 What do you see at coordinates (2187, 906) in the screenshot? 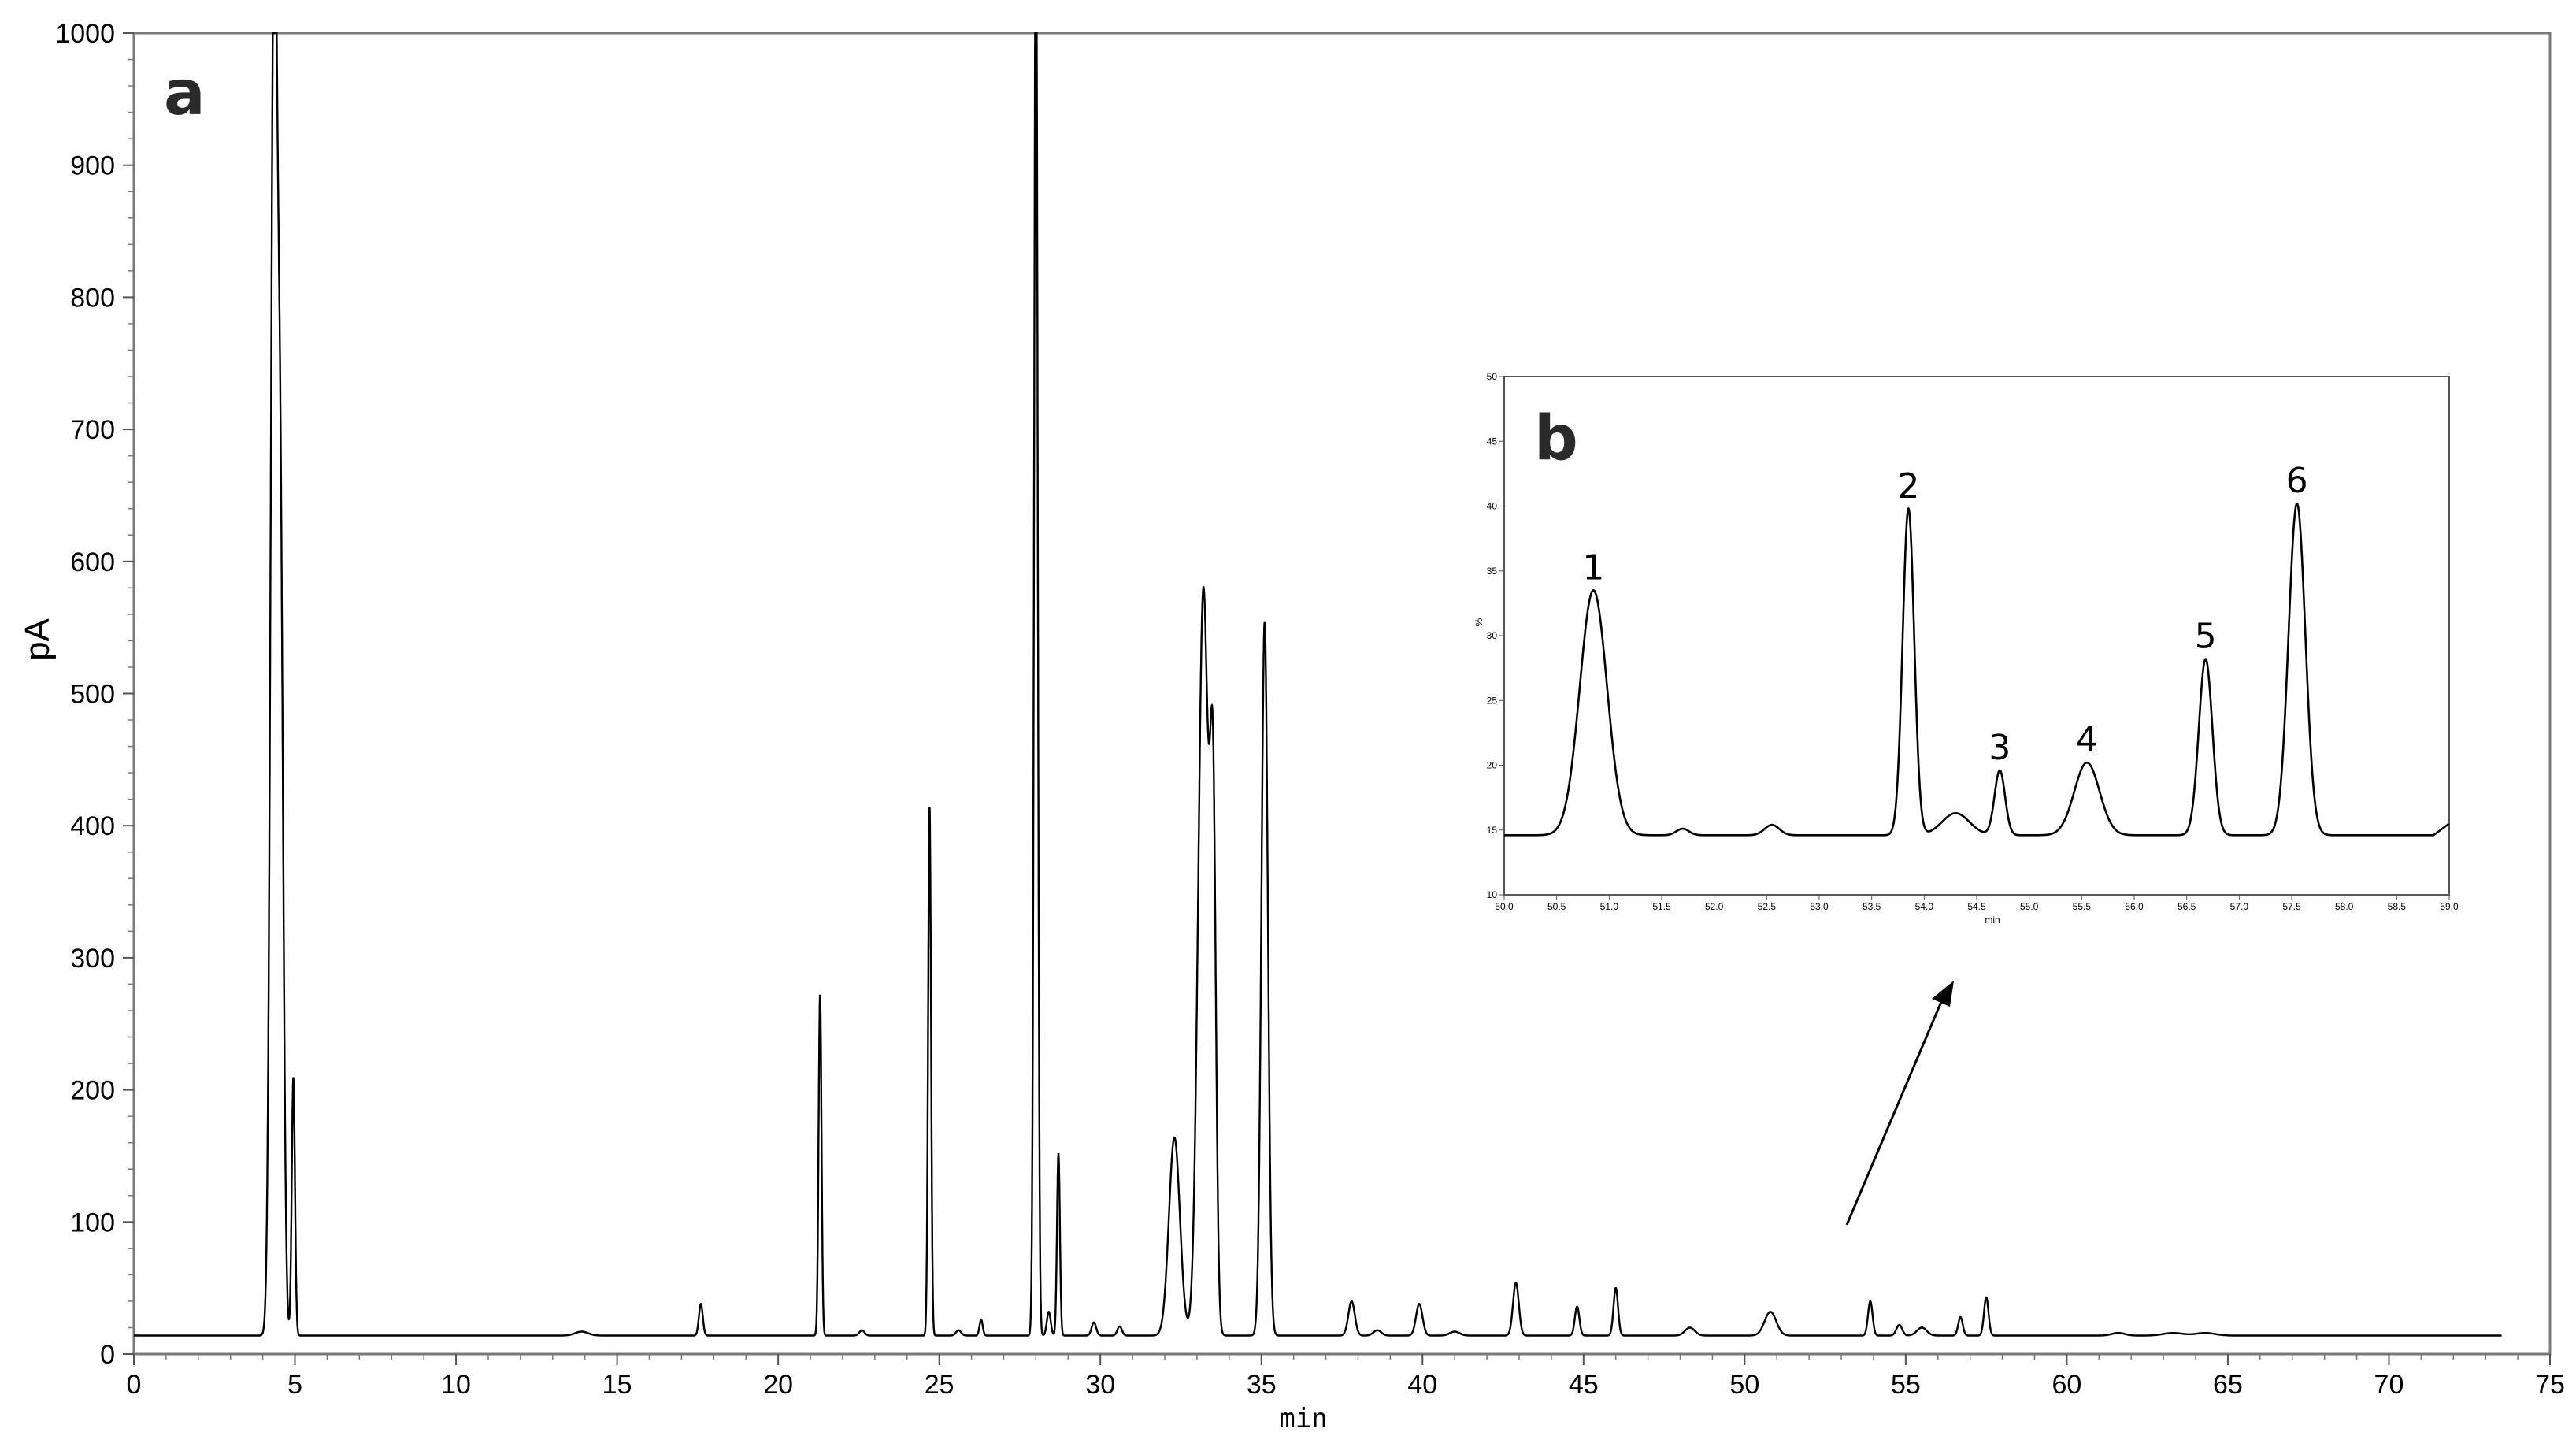
I see `inset-x-tick-label: 56.5` at bounding box center [2187, 906].